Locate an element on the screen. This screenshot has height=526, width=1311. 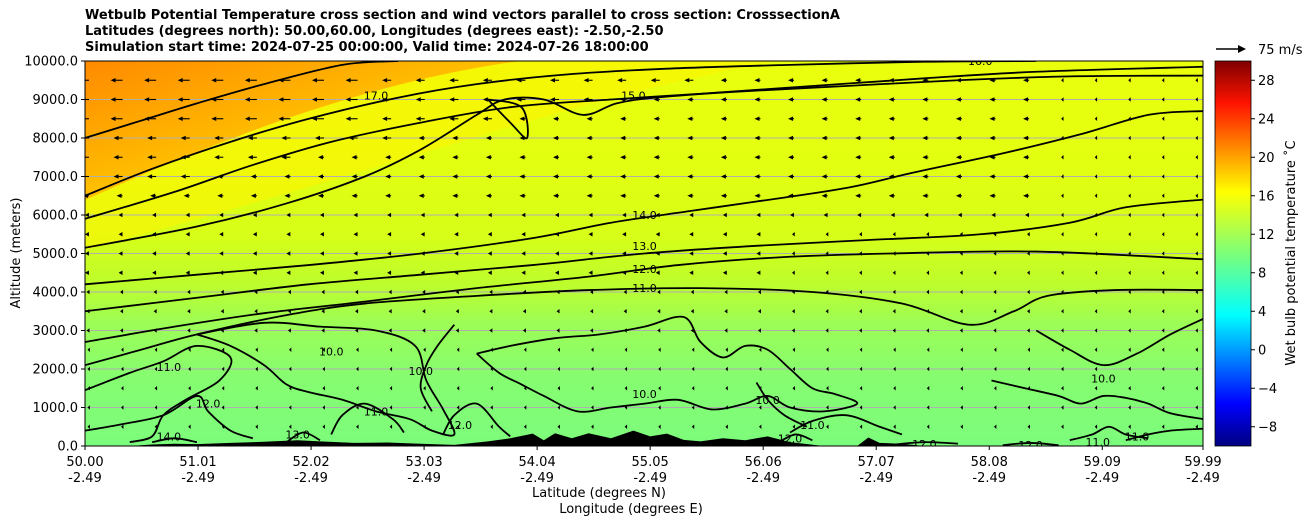
x-tick-label-lat: 59.99 is located at coordinates (1202, 462).